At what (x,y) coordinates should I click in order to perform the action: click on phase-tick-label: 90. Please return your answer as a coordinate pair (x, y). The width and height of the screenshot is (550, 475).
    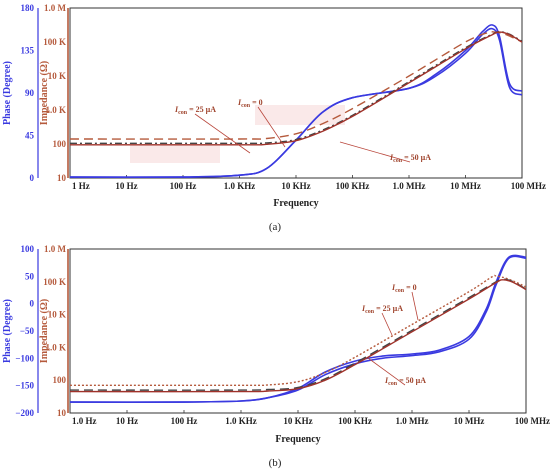
    Looking at the image, I should click on (30, 93).